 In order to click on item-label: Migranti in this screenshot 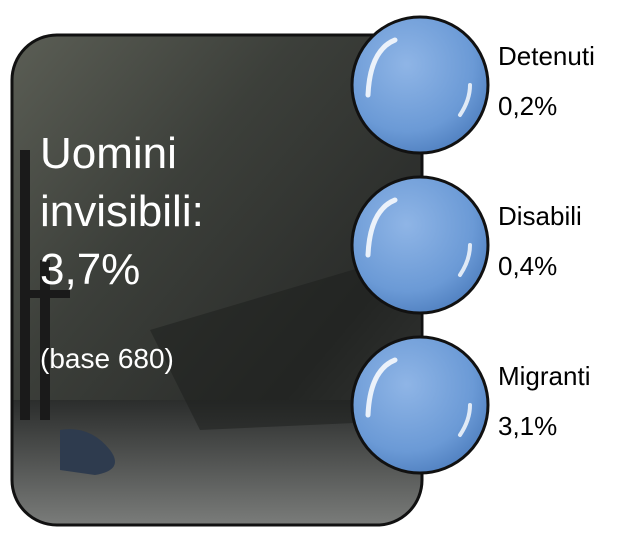, I will do `click(544, 376)`.